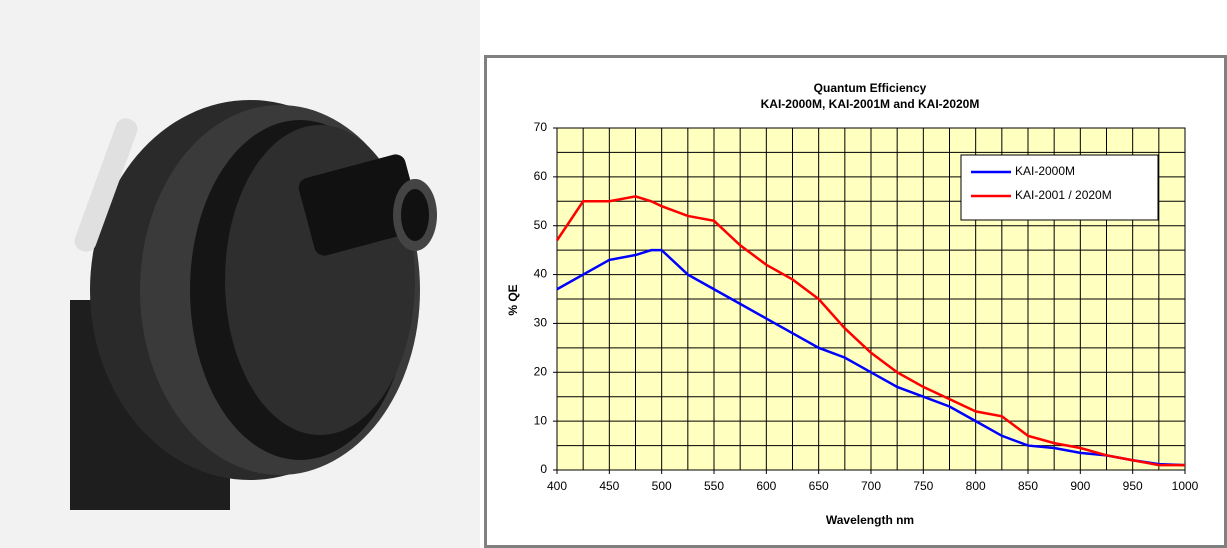  What do you see at coordinates (513, 299) in the screenshot?
I see `y-axis-label: % QE` at bounding box center [513, 299].